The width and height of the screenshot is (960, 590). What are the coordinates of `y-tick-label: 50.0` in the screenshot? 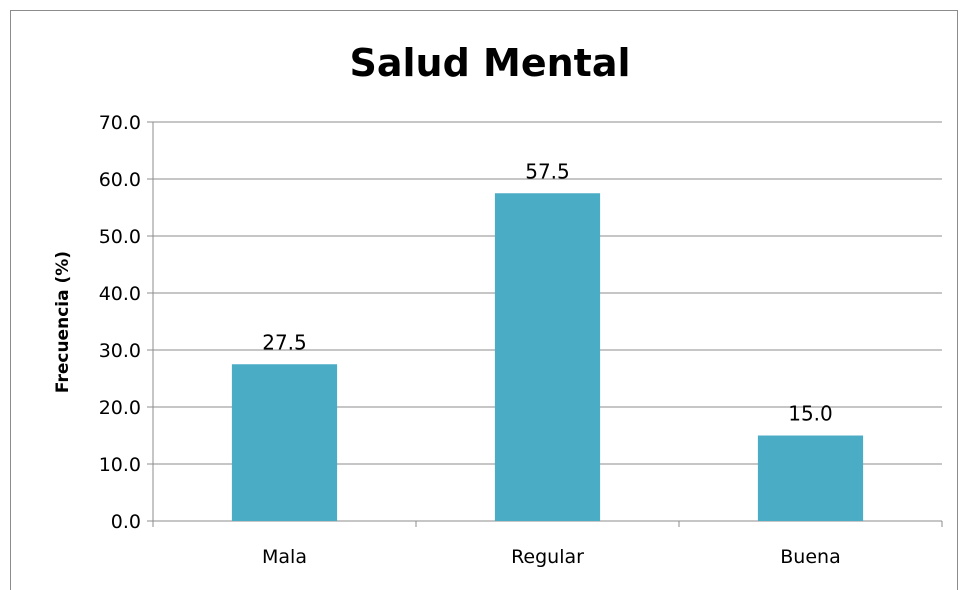 It's located at (120, 237).